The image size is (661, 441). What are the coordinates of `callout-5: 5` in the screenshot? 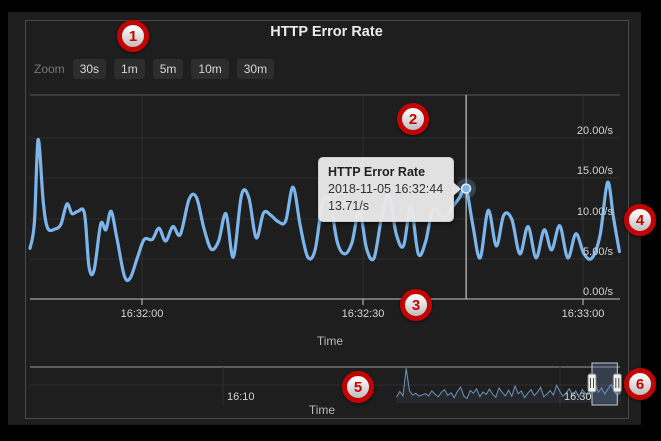 It's located at (358, 387).